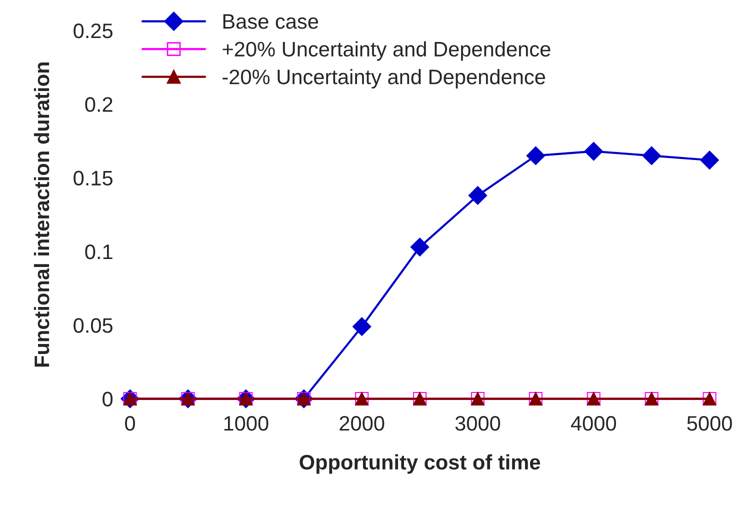  What do you see at coordinates (98, 104) in the screenshot?
I see `y-tick-label: 0.2` at bounding box center [98, 104].